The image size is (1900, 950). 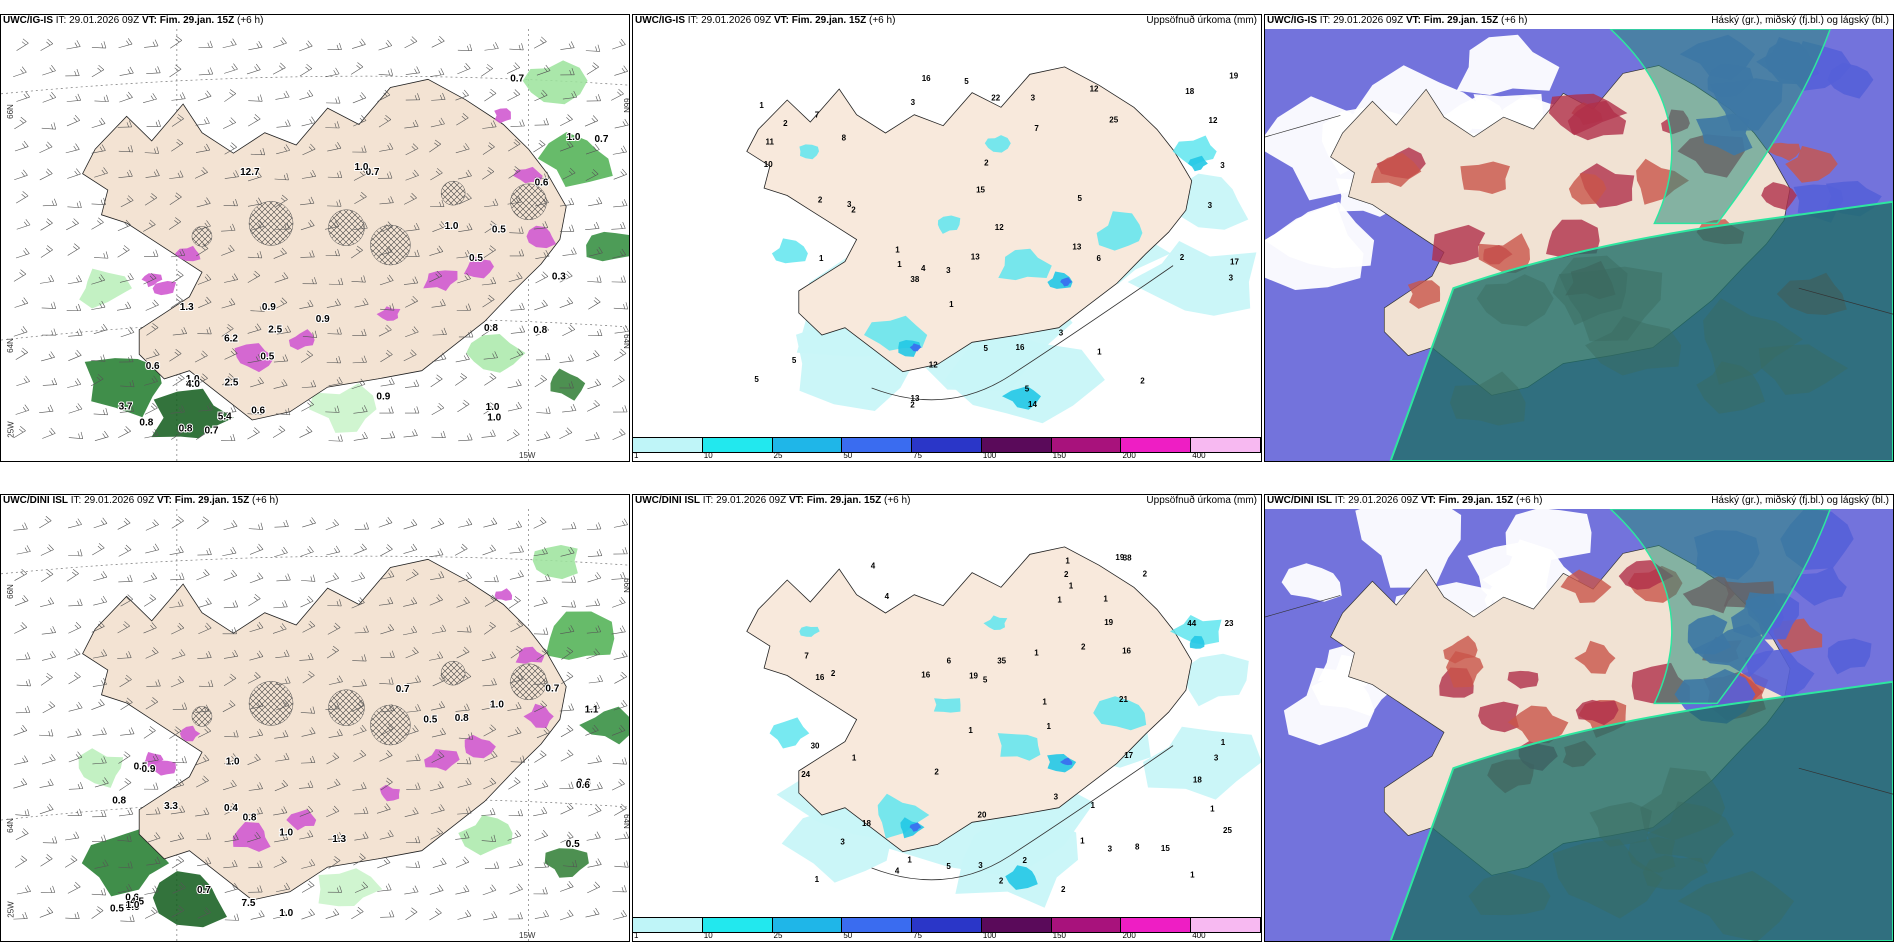 What do you see at coordinates (478, 267) in the screenshot?
I see `convective-area` at bounding box center [478, 267].